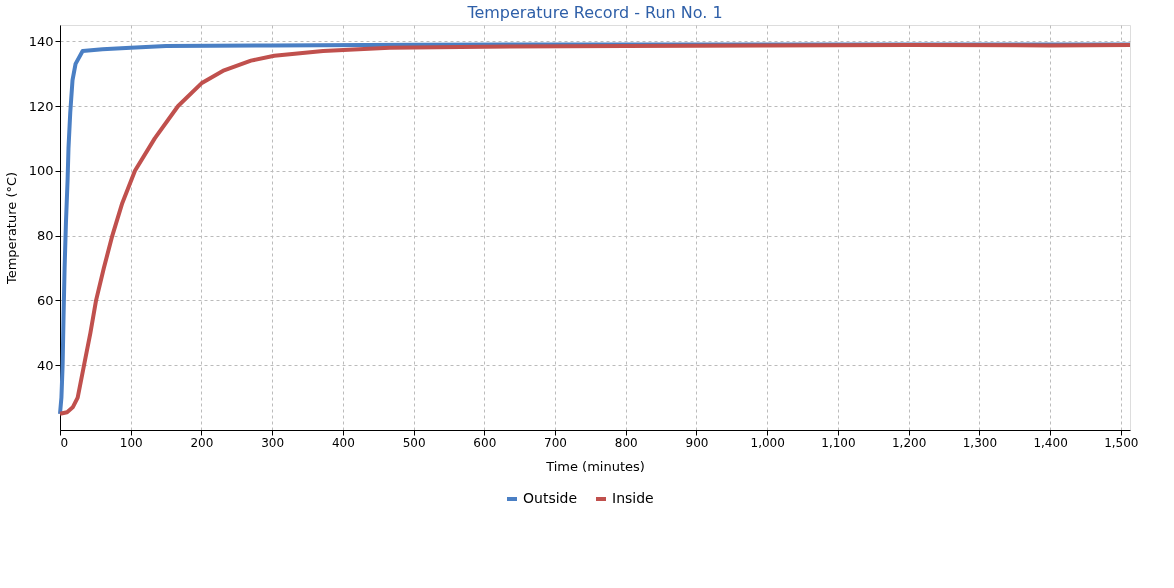  I want to click on y-tick-label: 60, so click(45, 300).